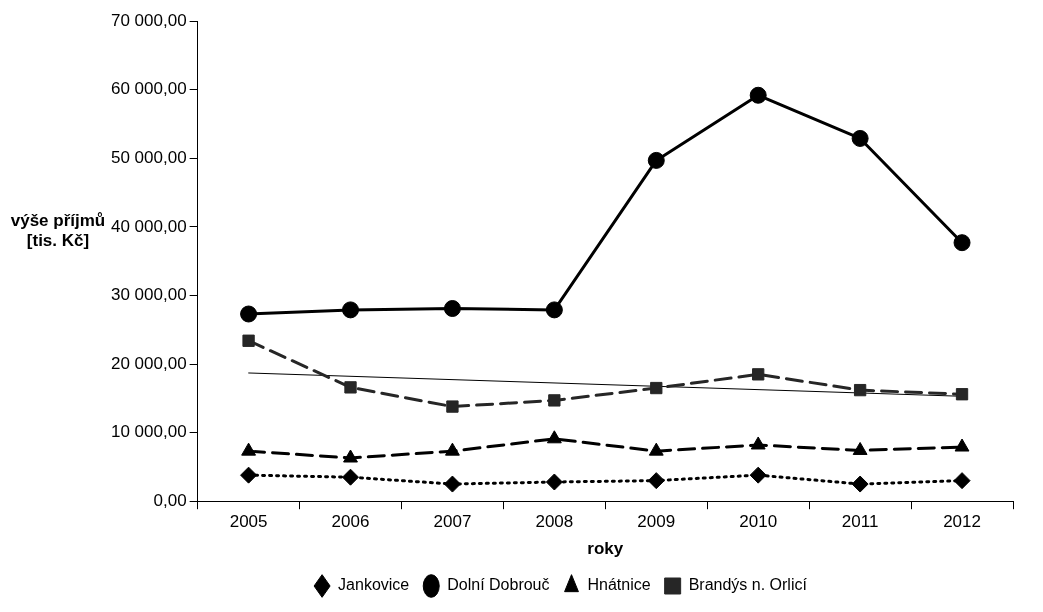 The image size is (1043, 612). What do you see at coordinates (758, 522) in the screenshot?
I see `x-tick-label: 2010` at bounding box center [758, 522].